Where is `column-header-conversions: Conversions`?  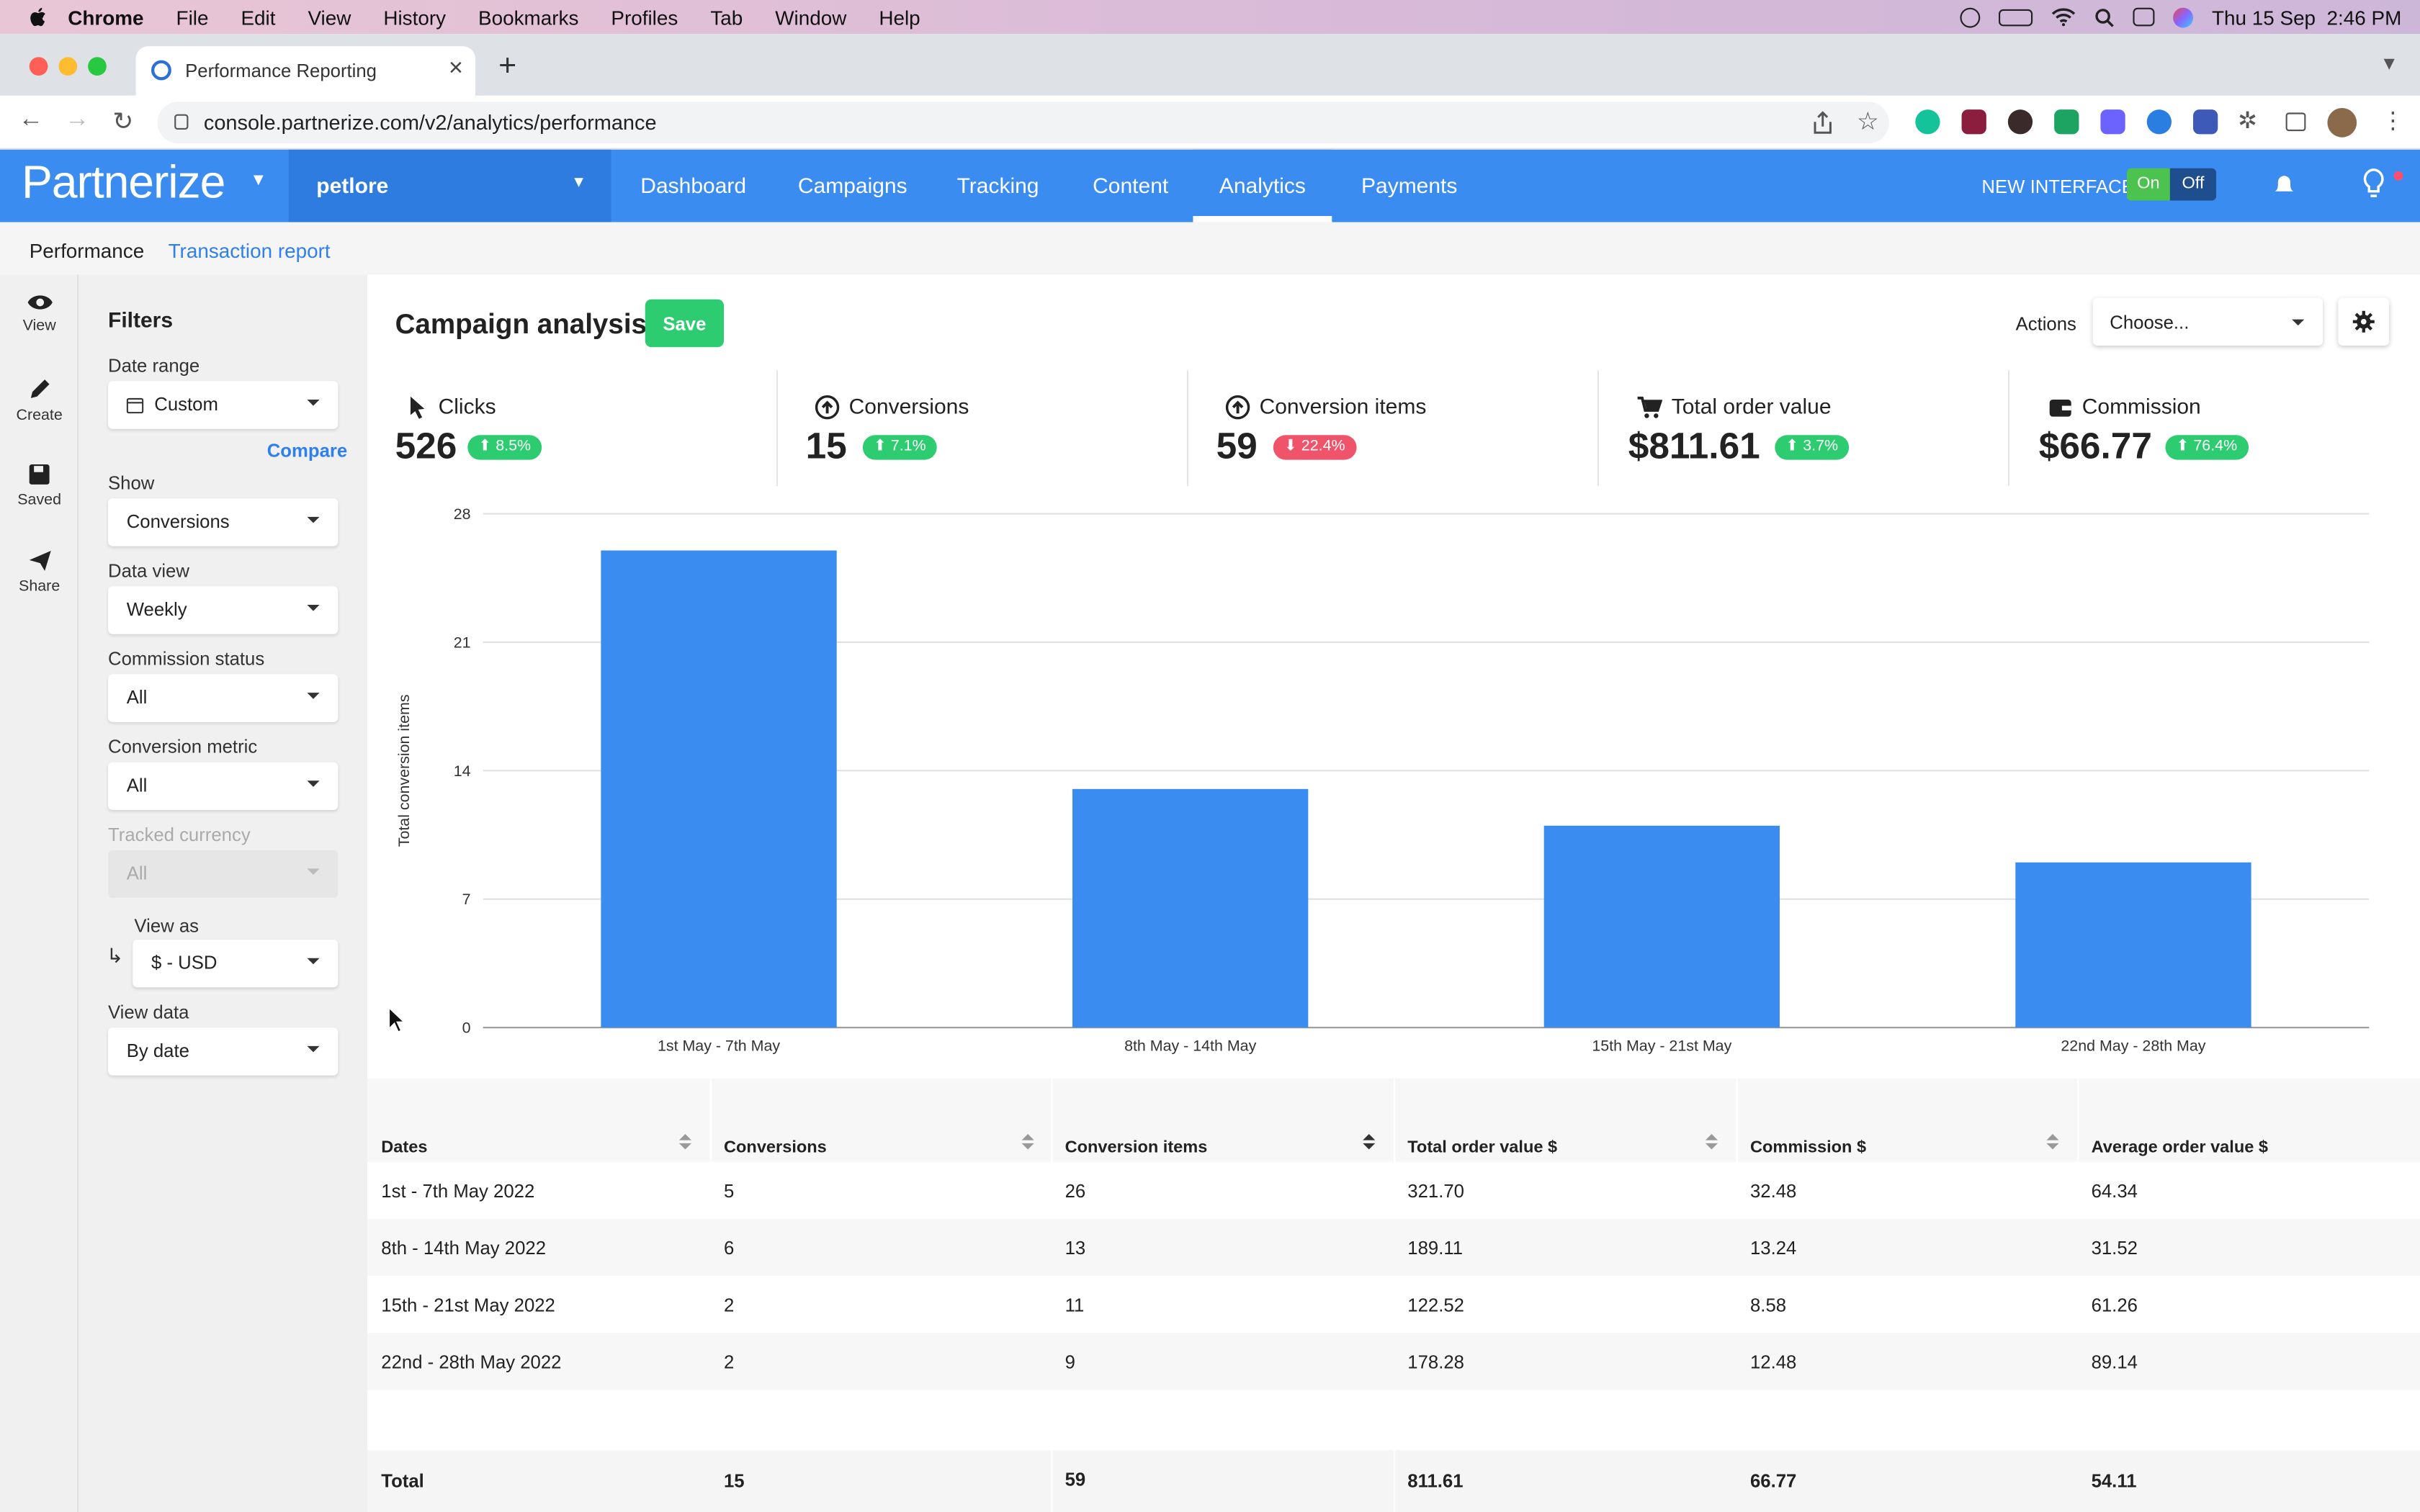 column-header-conversions: Conversions is located at coordinates (775, 1148).